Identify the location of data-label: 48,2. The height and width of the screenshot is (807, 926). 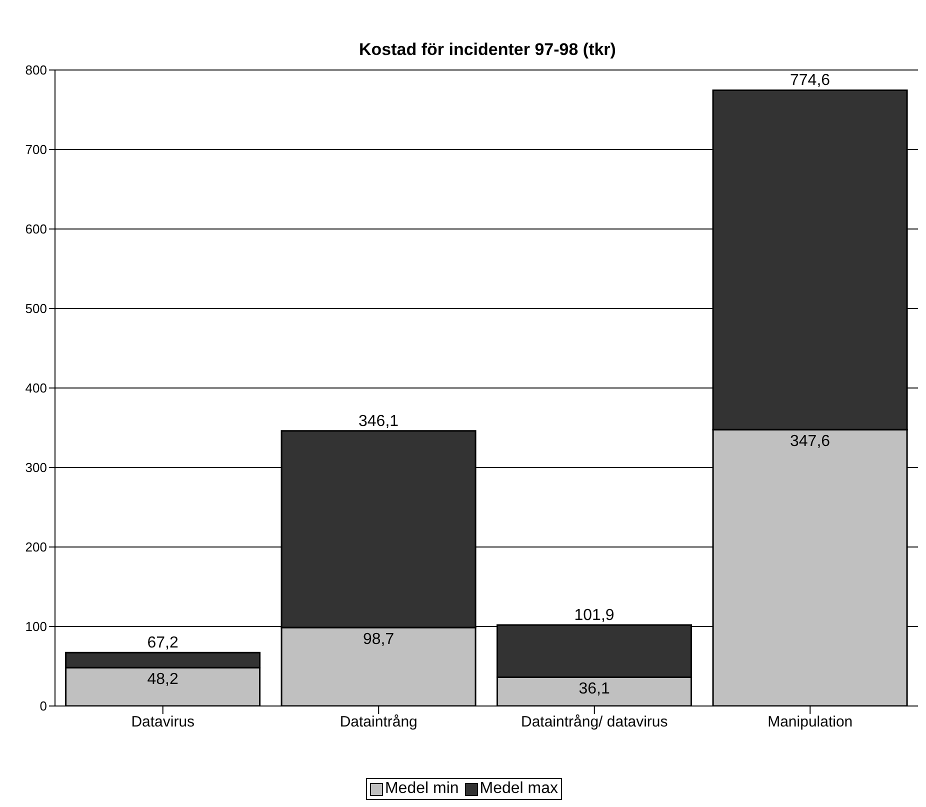
(162, 679).